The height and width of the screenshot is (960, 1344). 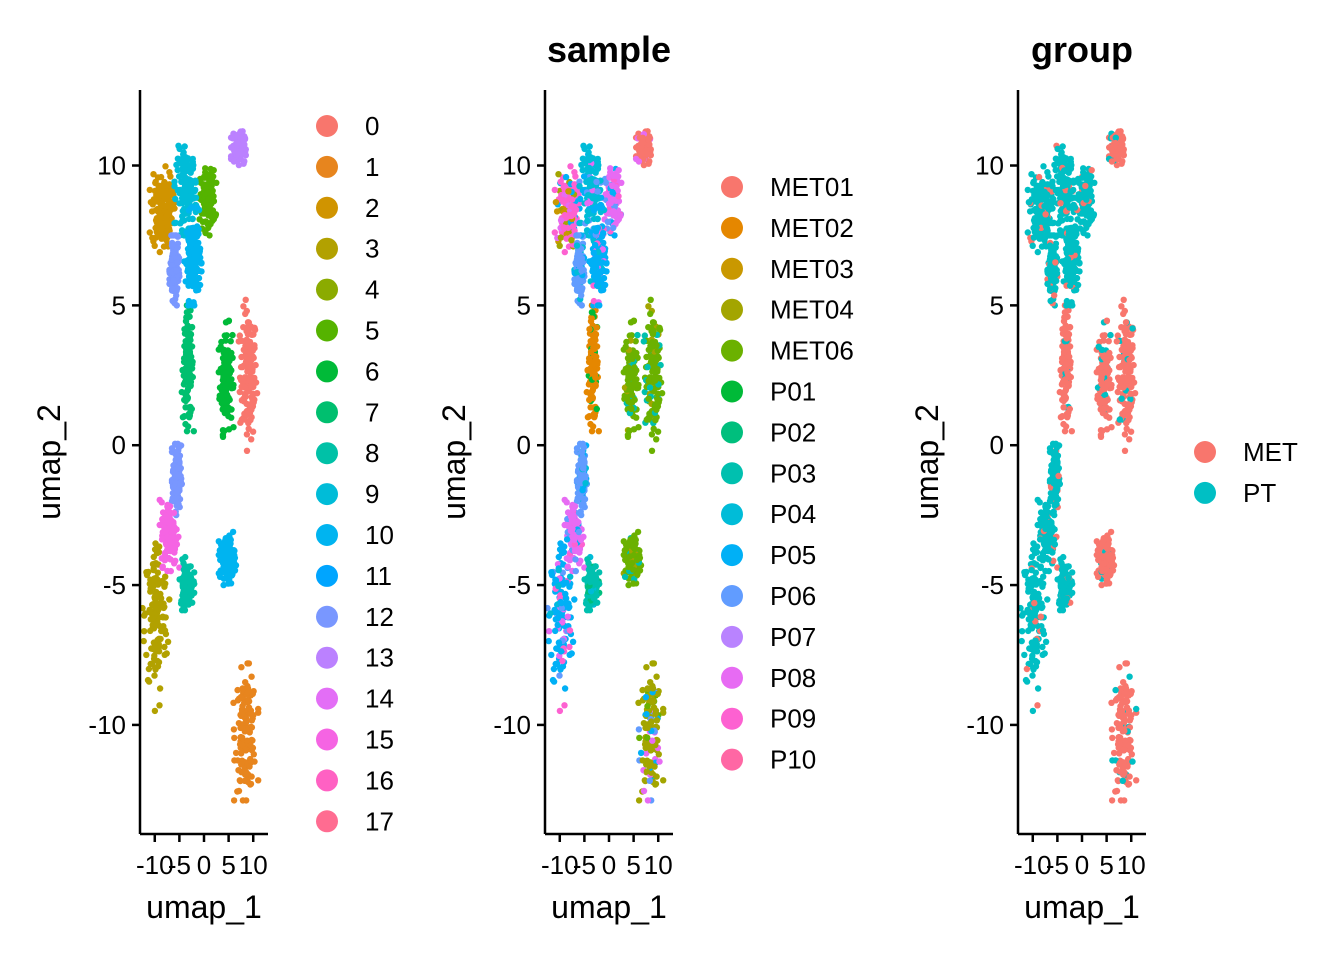 What do you see at coordinates (812, 228) in the screenshot?
I see `legend-label: MET02` at bounding box center [812, 228].